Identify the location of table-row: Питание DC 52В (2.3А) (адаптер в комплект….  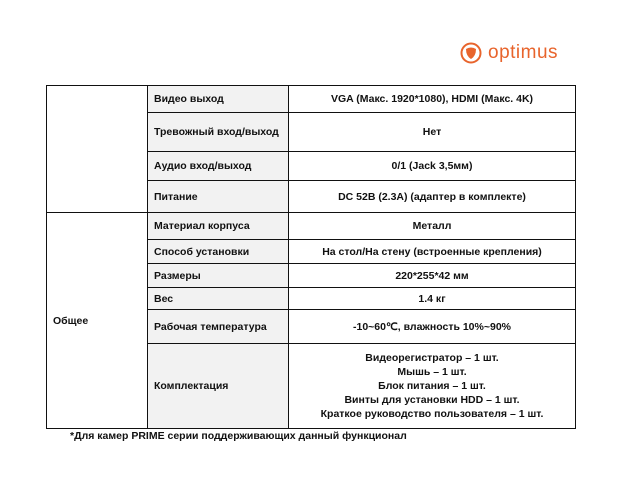
(311, 196).